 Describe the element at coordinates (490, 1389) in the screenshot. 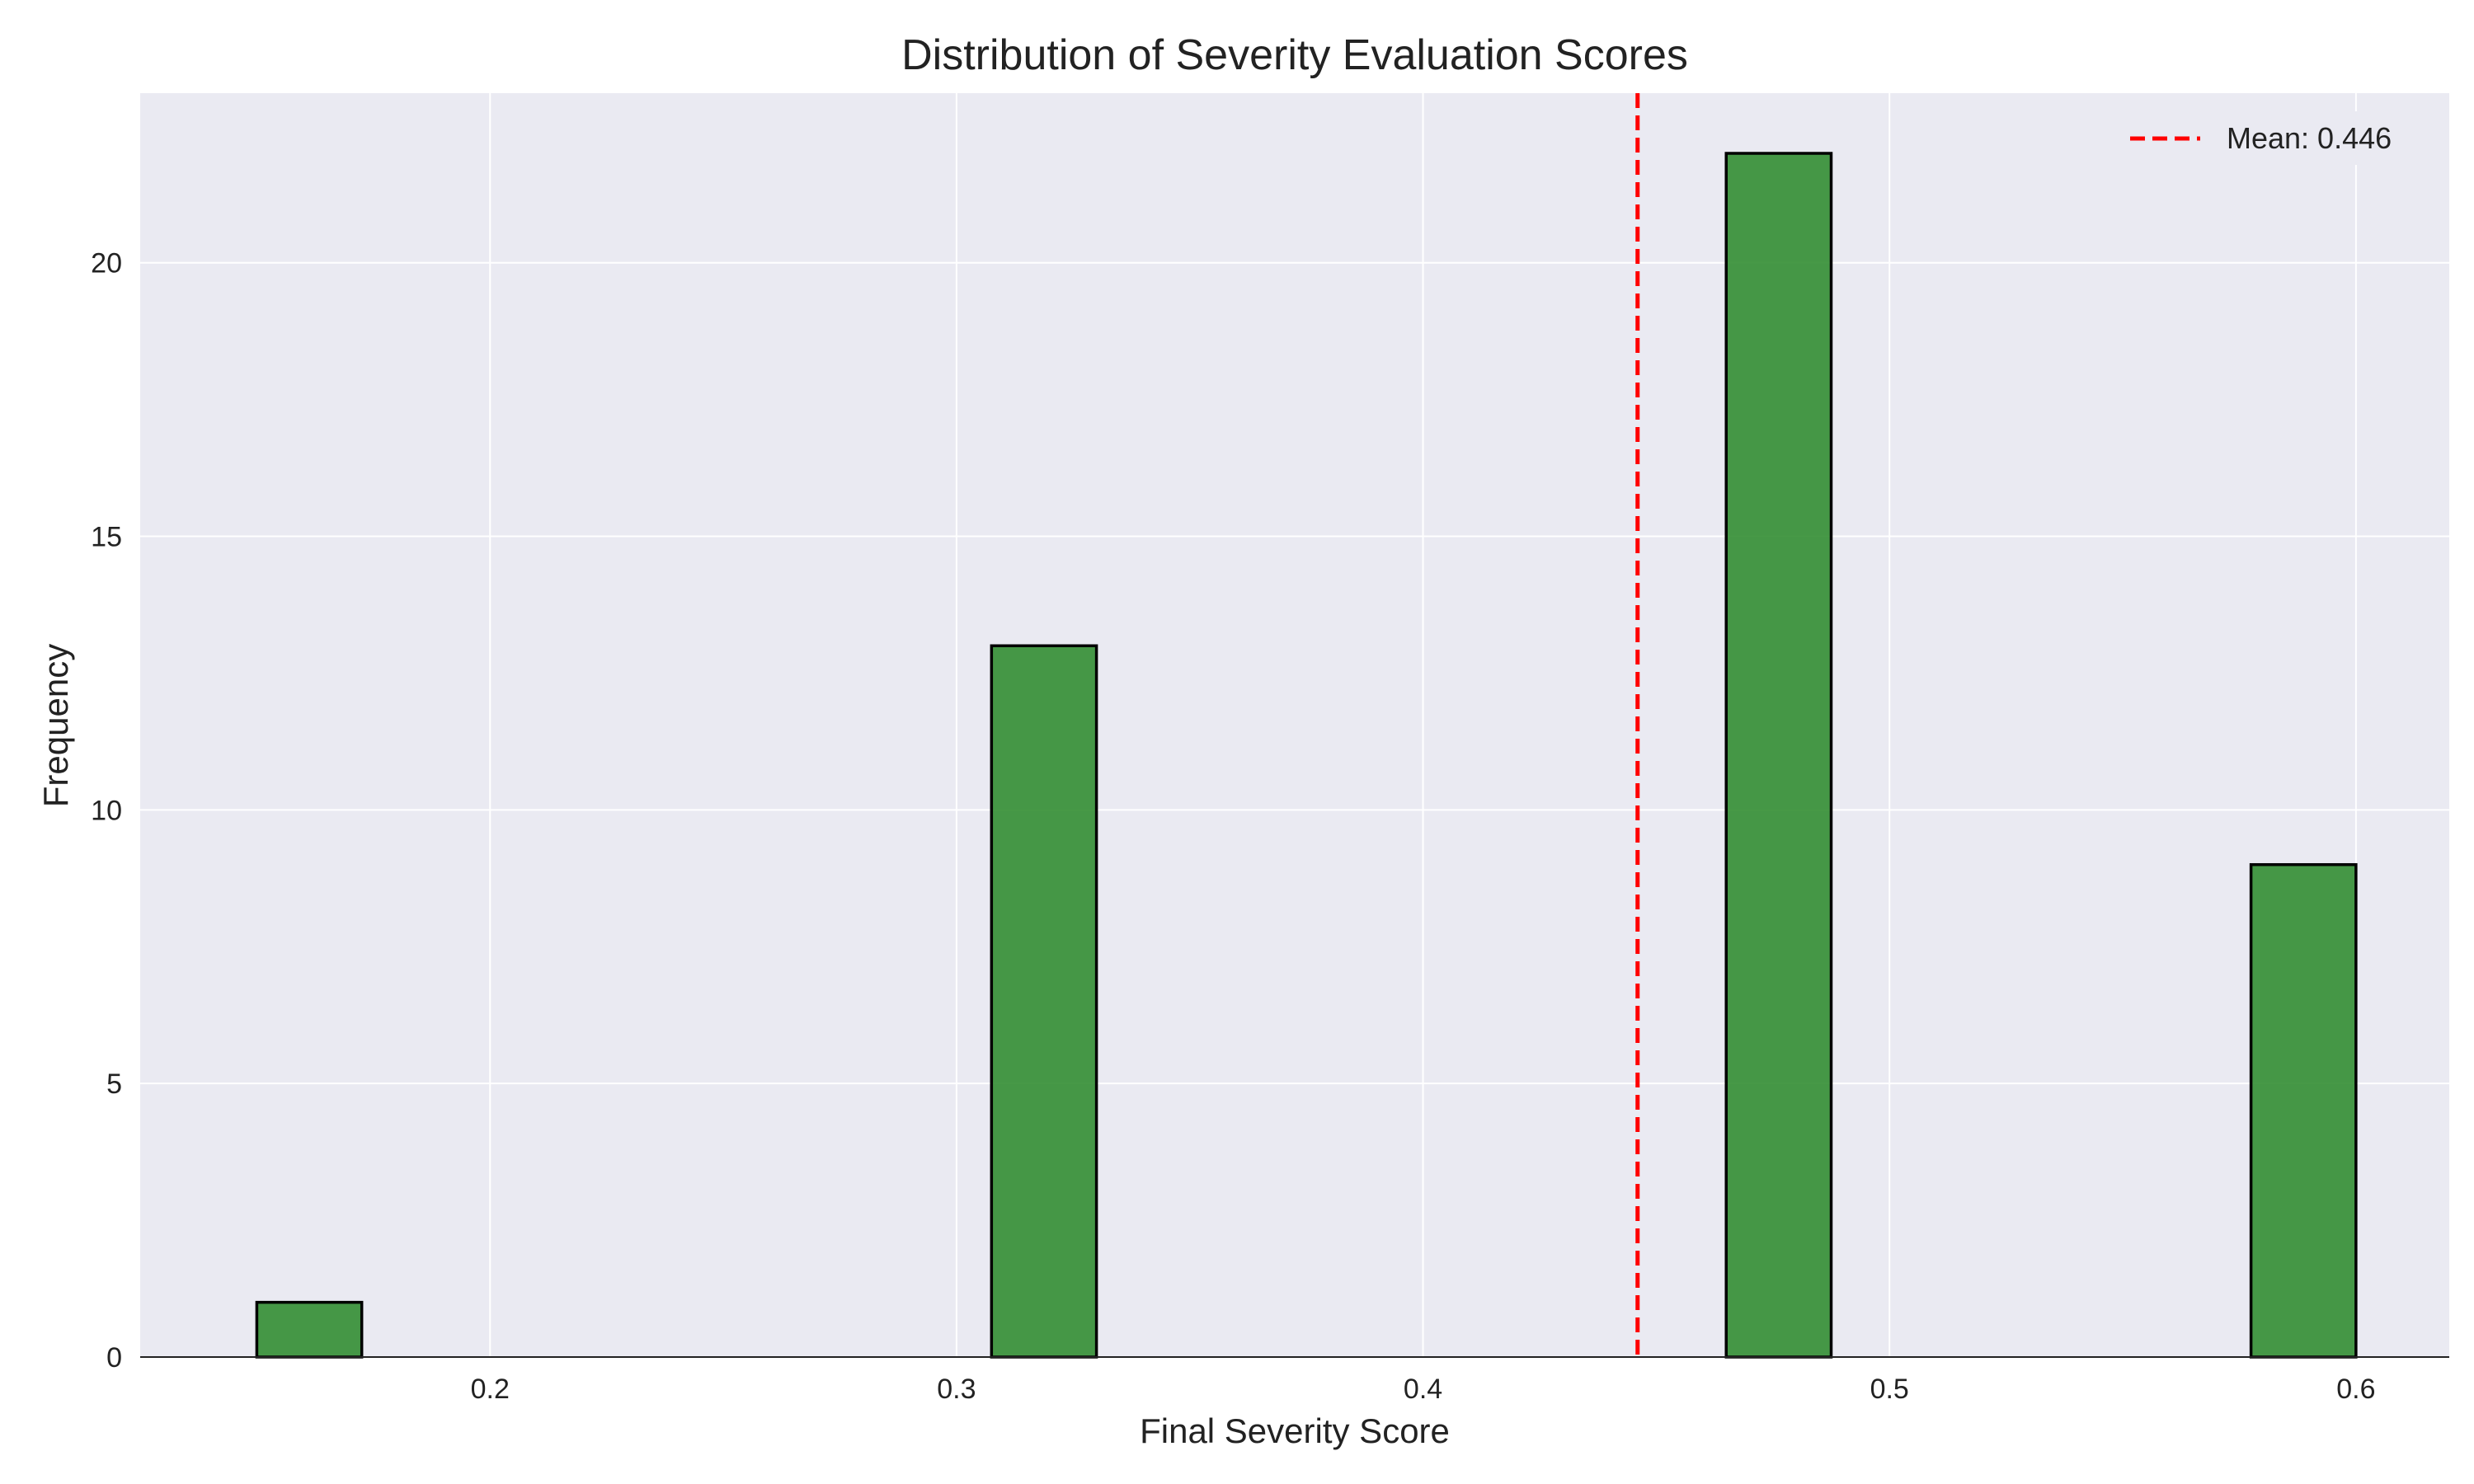

I see `x-tick-label-0: 0.2` at that location.